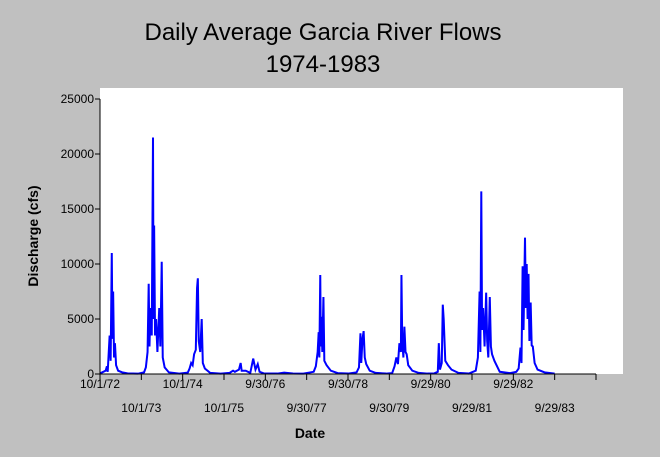  I want to click on x-tick-label: 9/29/83, so click(555, 408).